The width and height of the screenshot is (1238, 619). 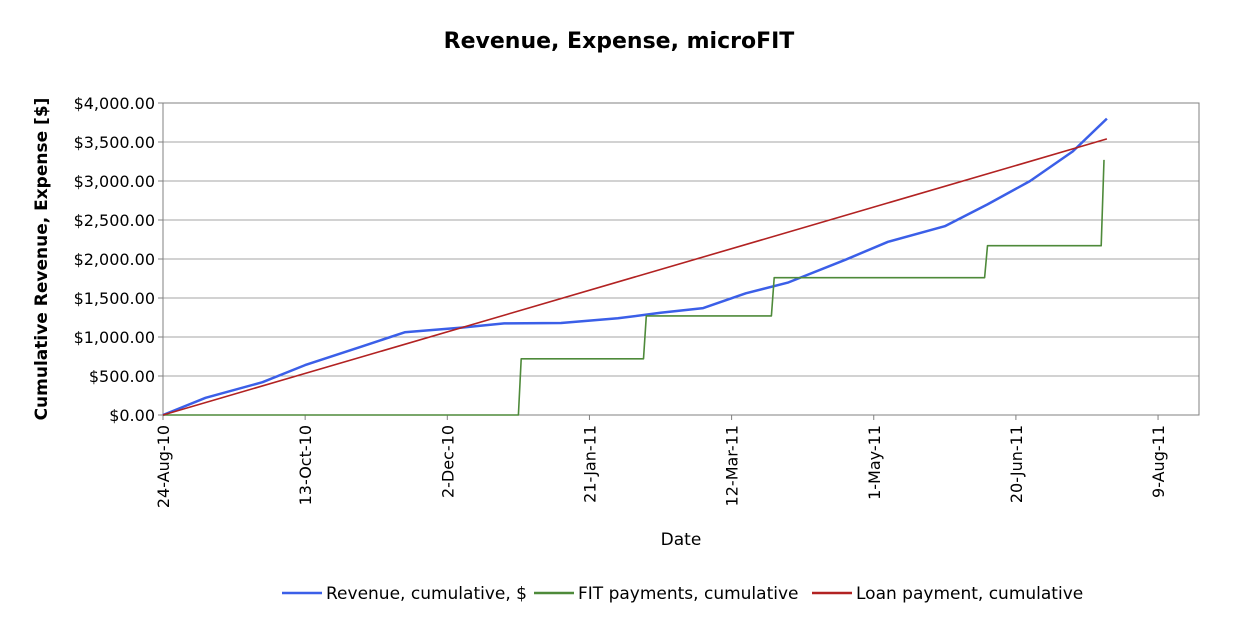 I want to click on legend-label: FIT payments, cumulative, so click(x=688, y=594).